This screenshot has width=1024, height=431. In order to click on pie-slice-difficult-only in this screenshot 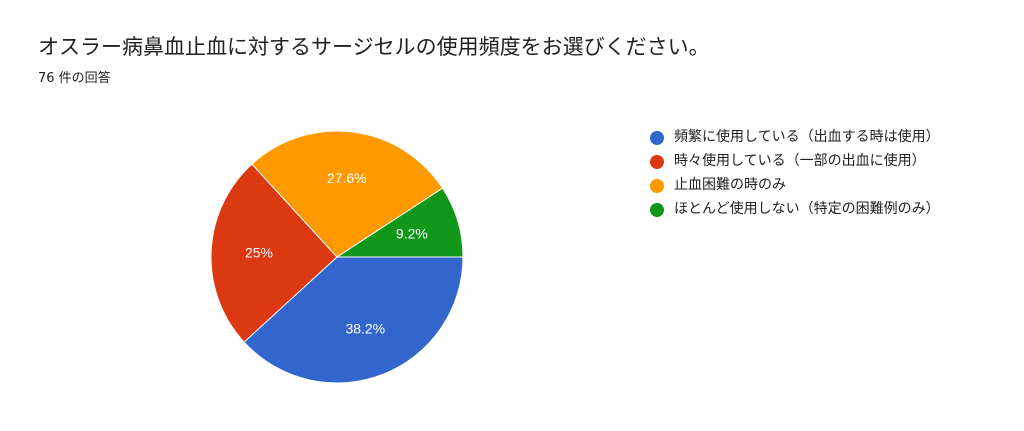, I will do `click(347, 194)`.